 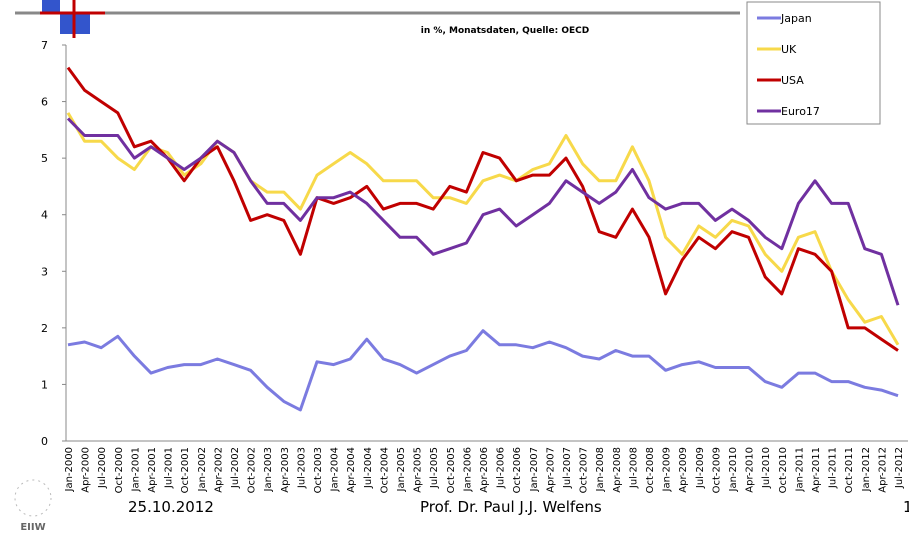 I want to click on x-tick-label: Oct-2002, so click(x=252, y=470).